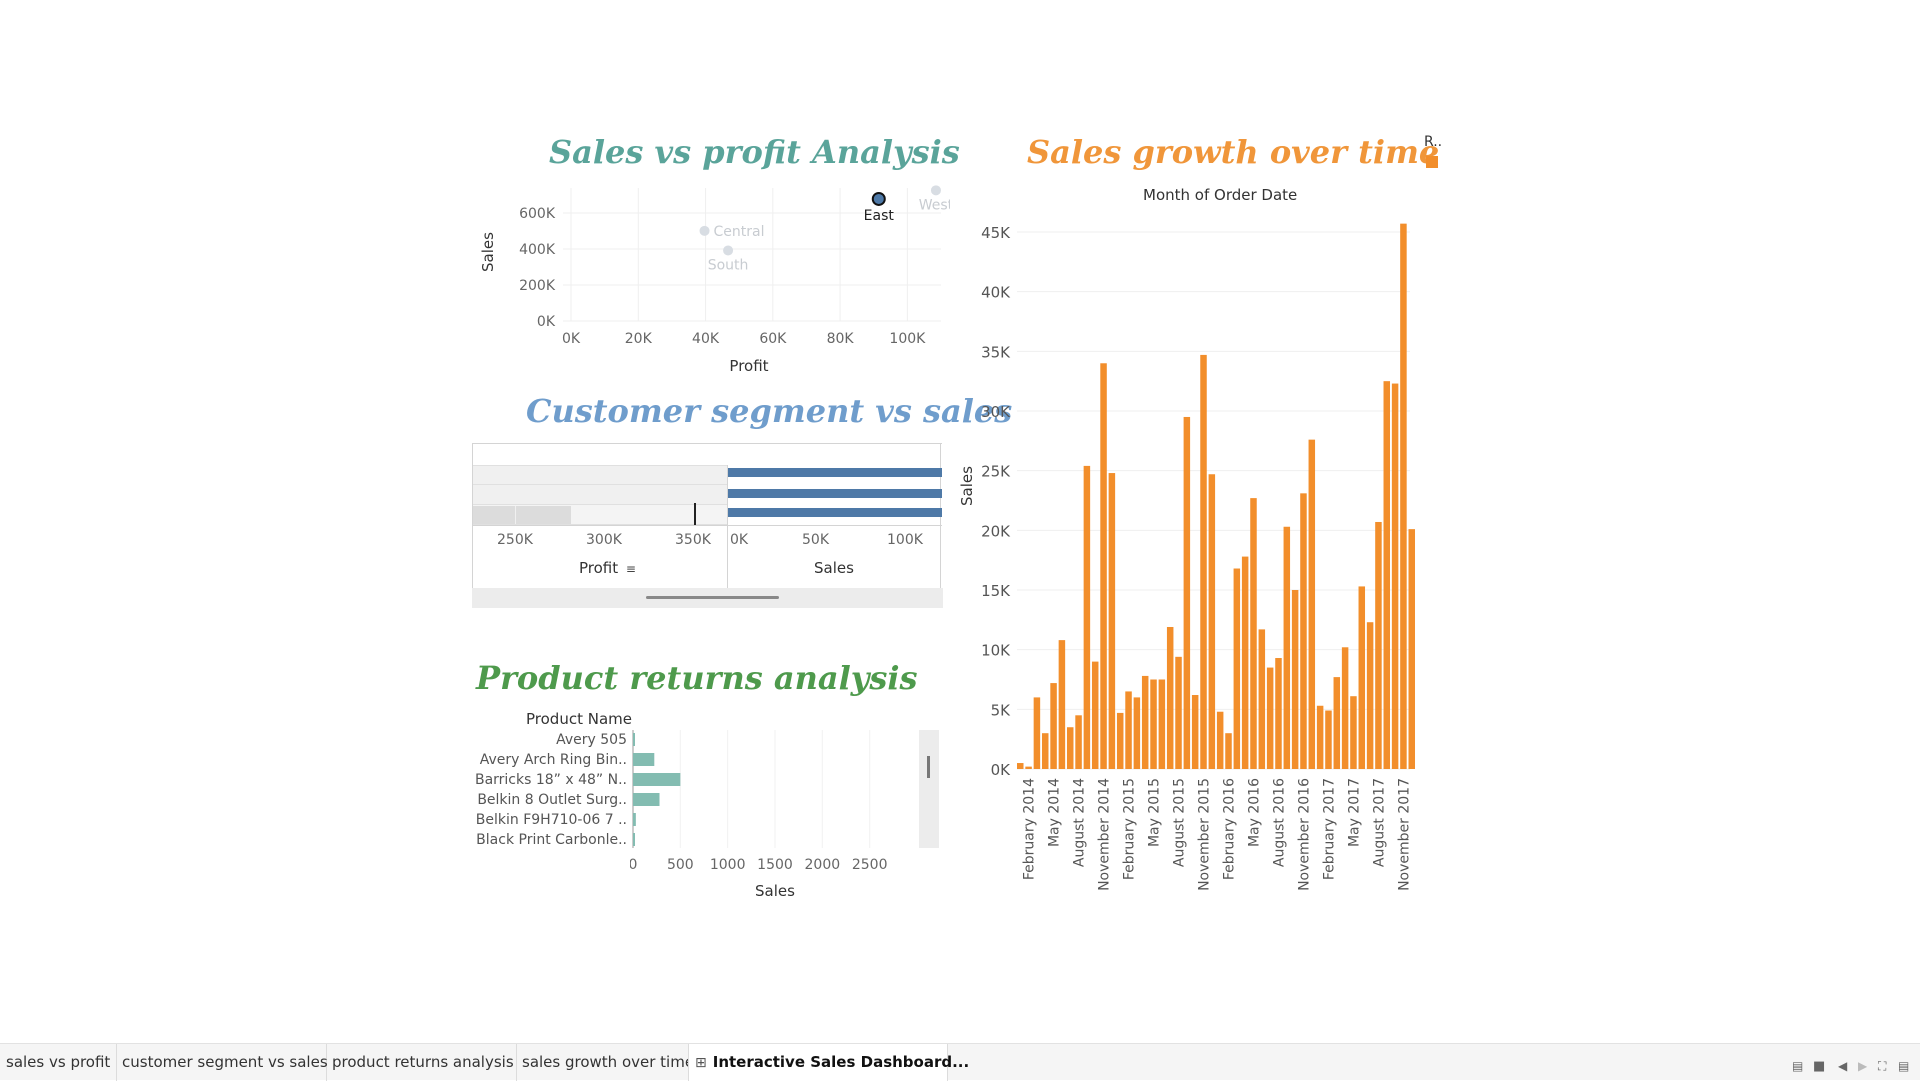  Describe the element at coordinates (607, 568) in the screenshot. I see `segment-profit-axis-label: Profit ≡` at that location.